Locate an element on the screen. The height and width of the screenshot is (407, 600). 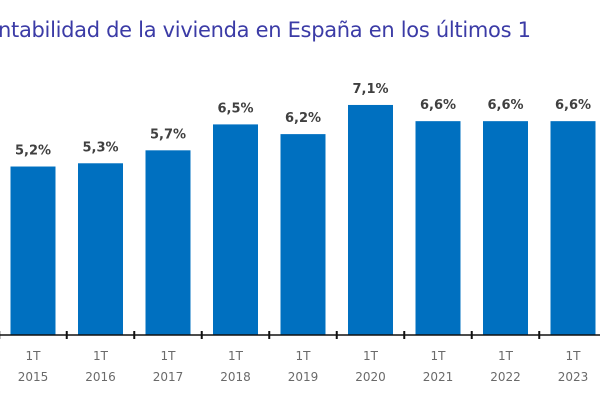
data-label: 7,1% is located at coordinates (370, 89).